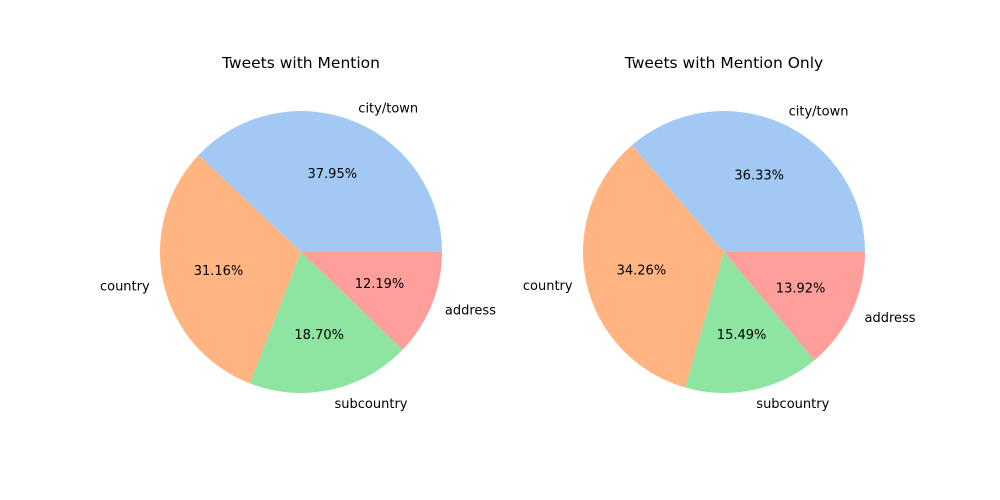 The image size is (1000, 500). Describe the element at coordinates (742, 335) in the screenshot. I see `slice-percent-subcountry: 15.49%` at that location.